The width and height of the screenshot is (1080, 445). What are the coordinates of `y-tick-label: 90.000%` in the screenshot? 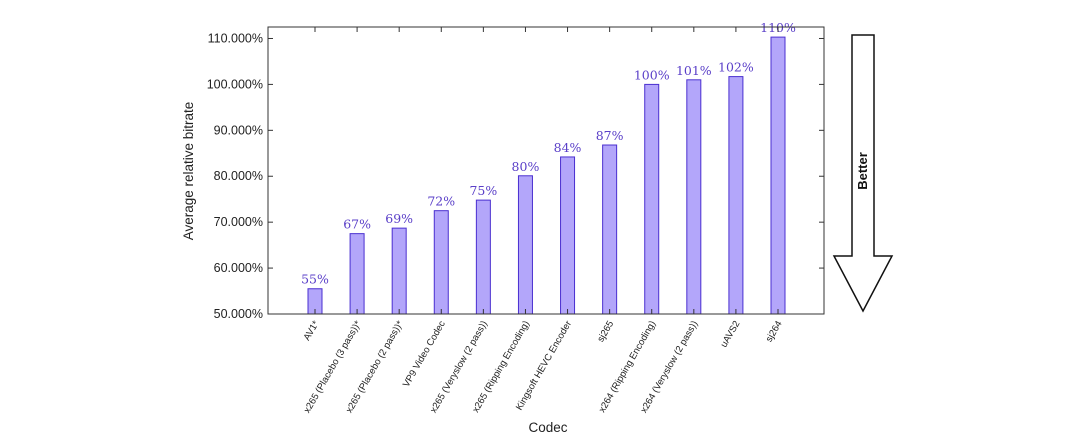 It's located at (238, 130).